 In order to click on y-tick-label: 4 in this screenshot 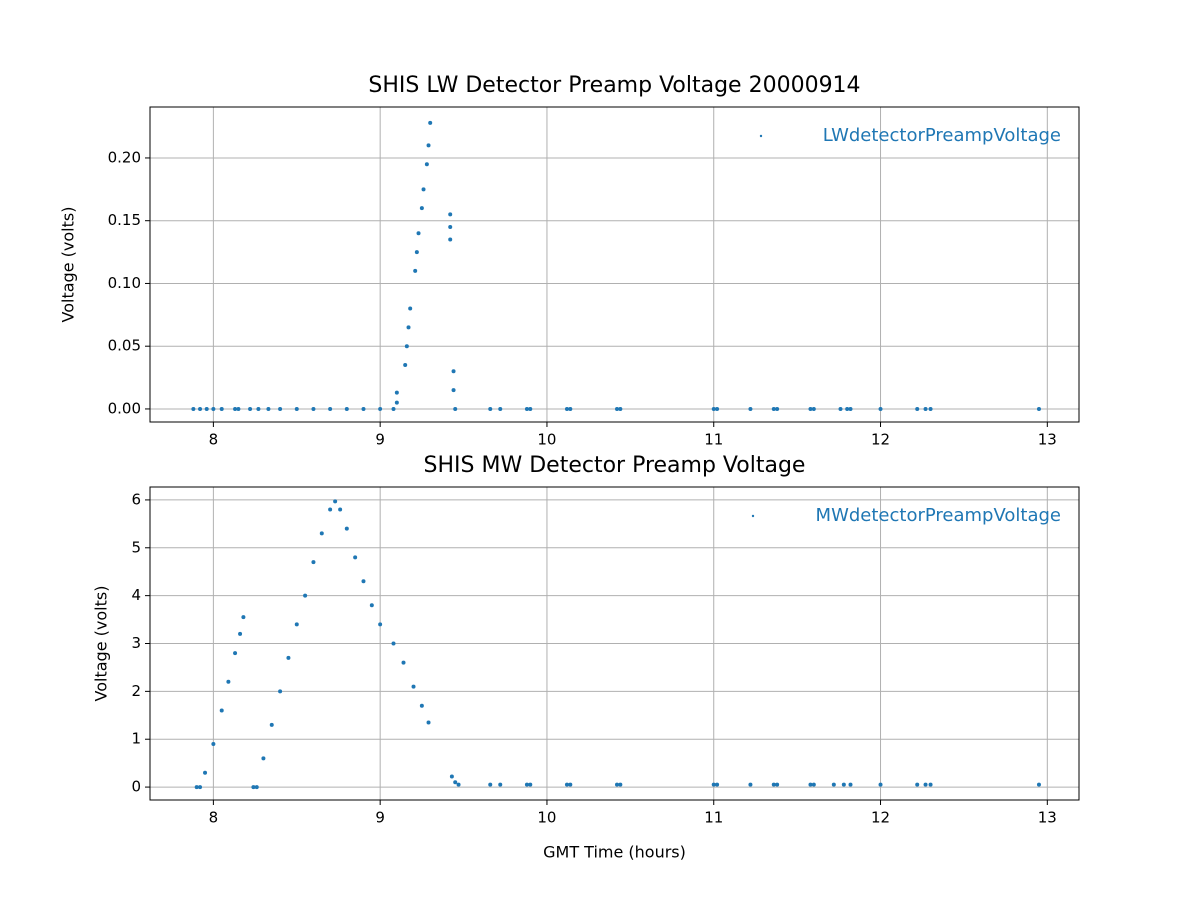, I will do `click(136, 595)`.